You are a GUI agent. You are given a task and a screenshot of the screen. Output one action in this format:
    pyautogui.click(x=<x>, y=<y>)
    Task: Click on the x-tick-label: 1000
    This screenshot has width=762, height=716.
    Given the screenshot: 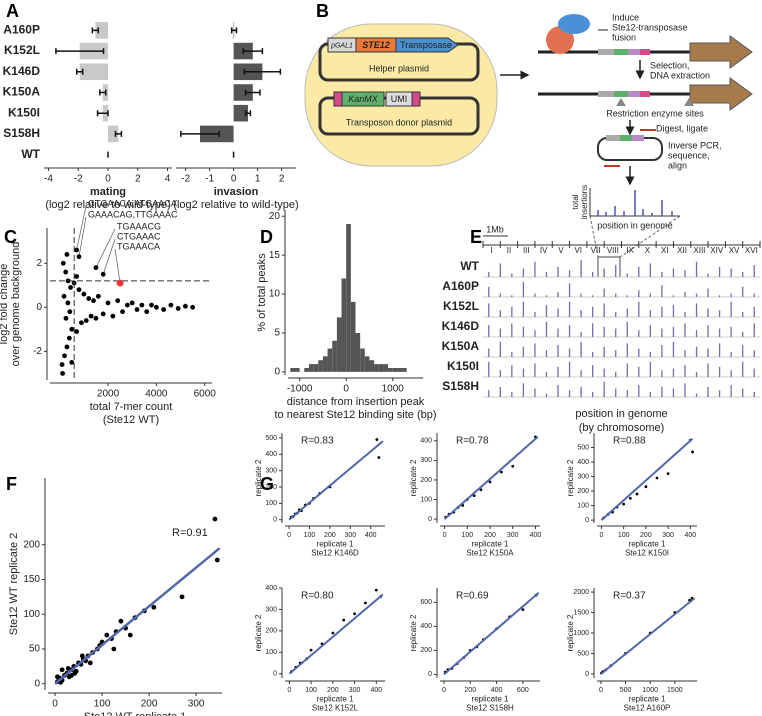 What is the action you would take?
    pyautogui.click(x=393, y=389)
    